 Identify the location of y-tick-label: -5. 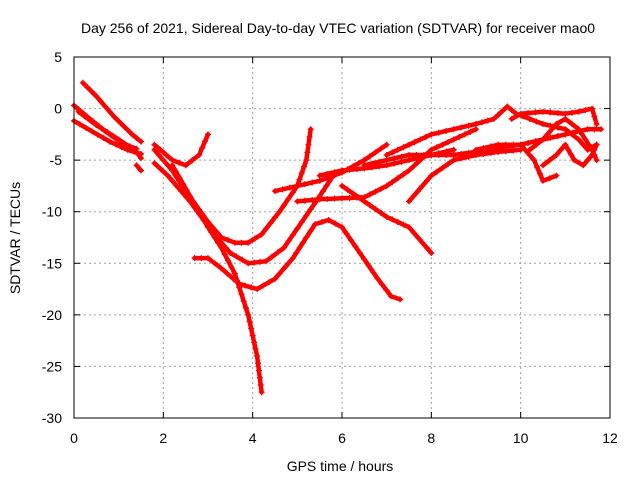
(56, 160).